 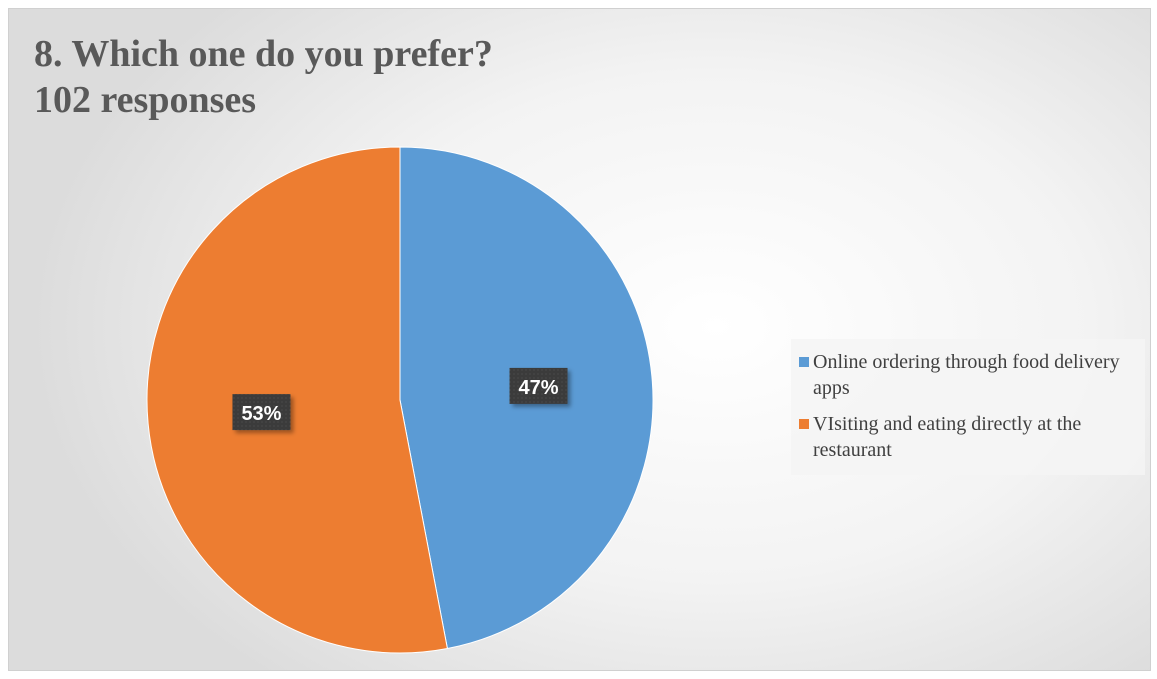 What do you see at coordinates (804, 362) in the screenshot?
I see `legend-swatch-online` at bounding box center [804, 362].